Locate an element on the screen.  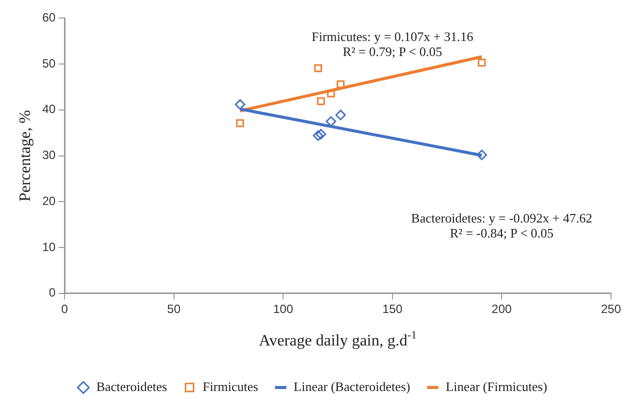
y-tick-label: 20 is located at coordinates (49, 201).